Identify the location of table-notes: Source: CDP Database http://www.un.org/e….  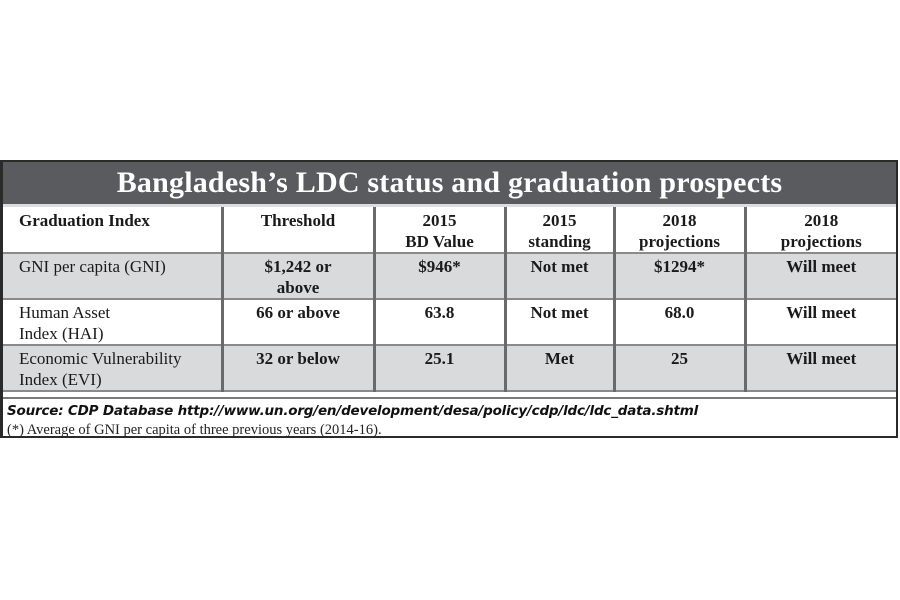
(449, 418).